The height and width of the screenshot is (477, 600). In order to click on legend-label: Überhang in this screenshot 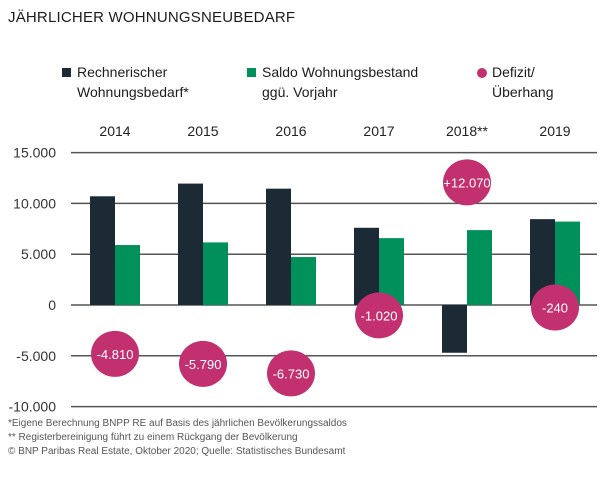, I will do `click(523, 92)`.